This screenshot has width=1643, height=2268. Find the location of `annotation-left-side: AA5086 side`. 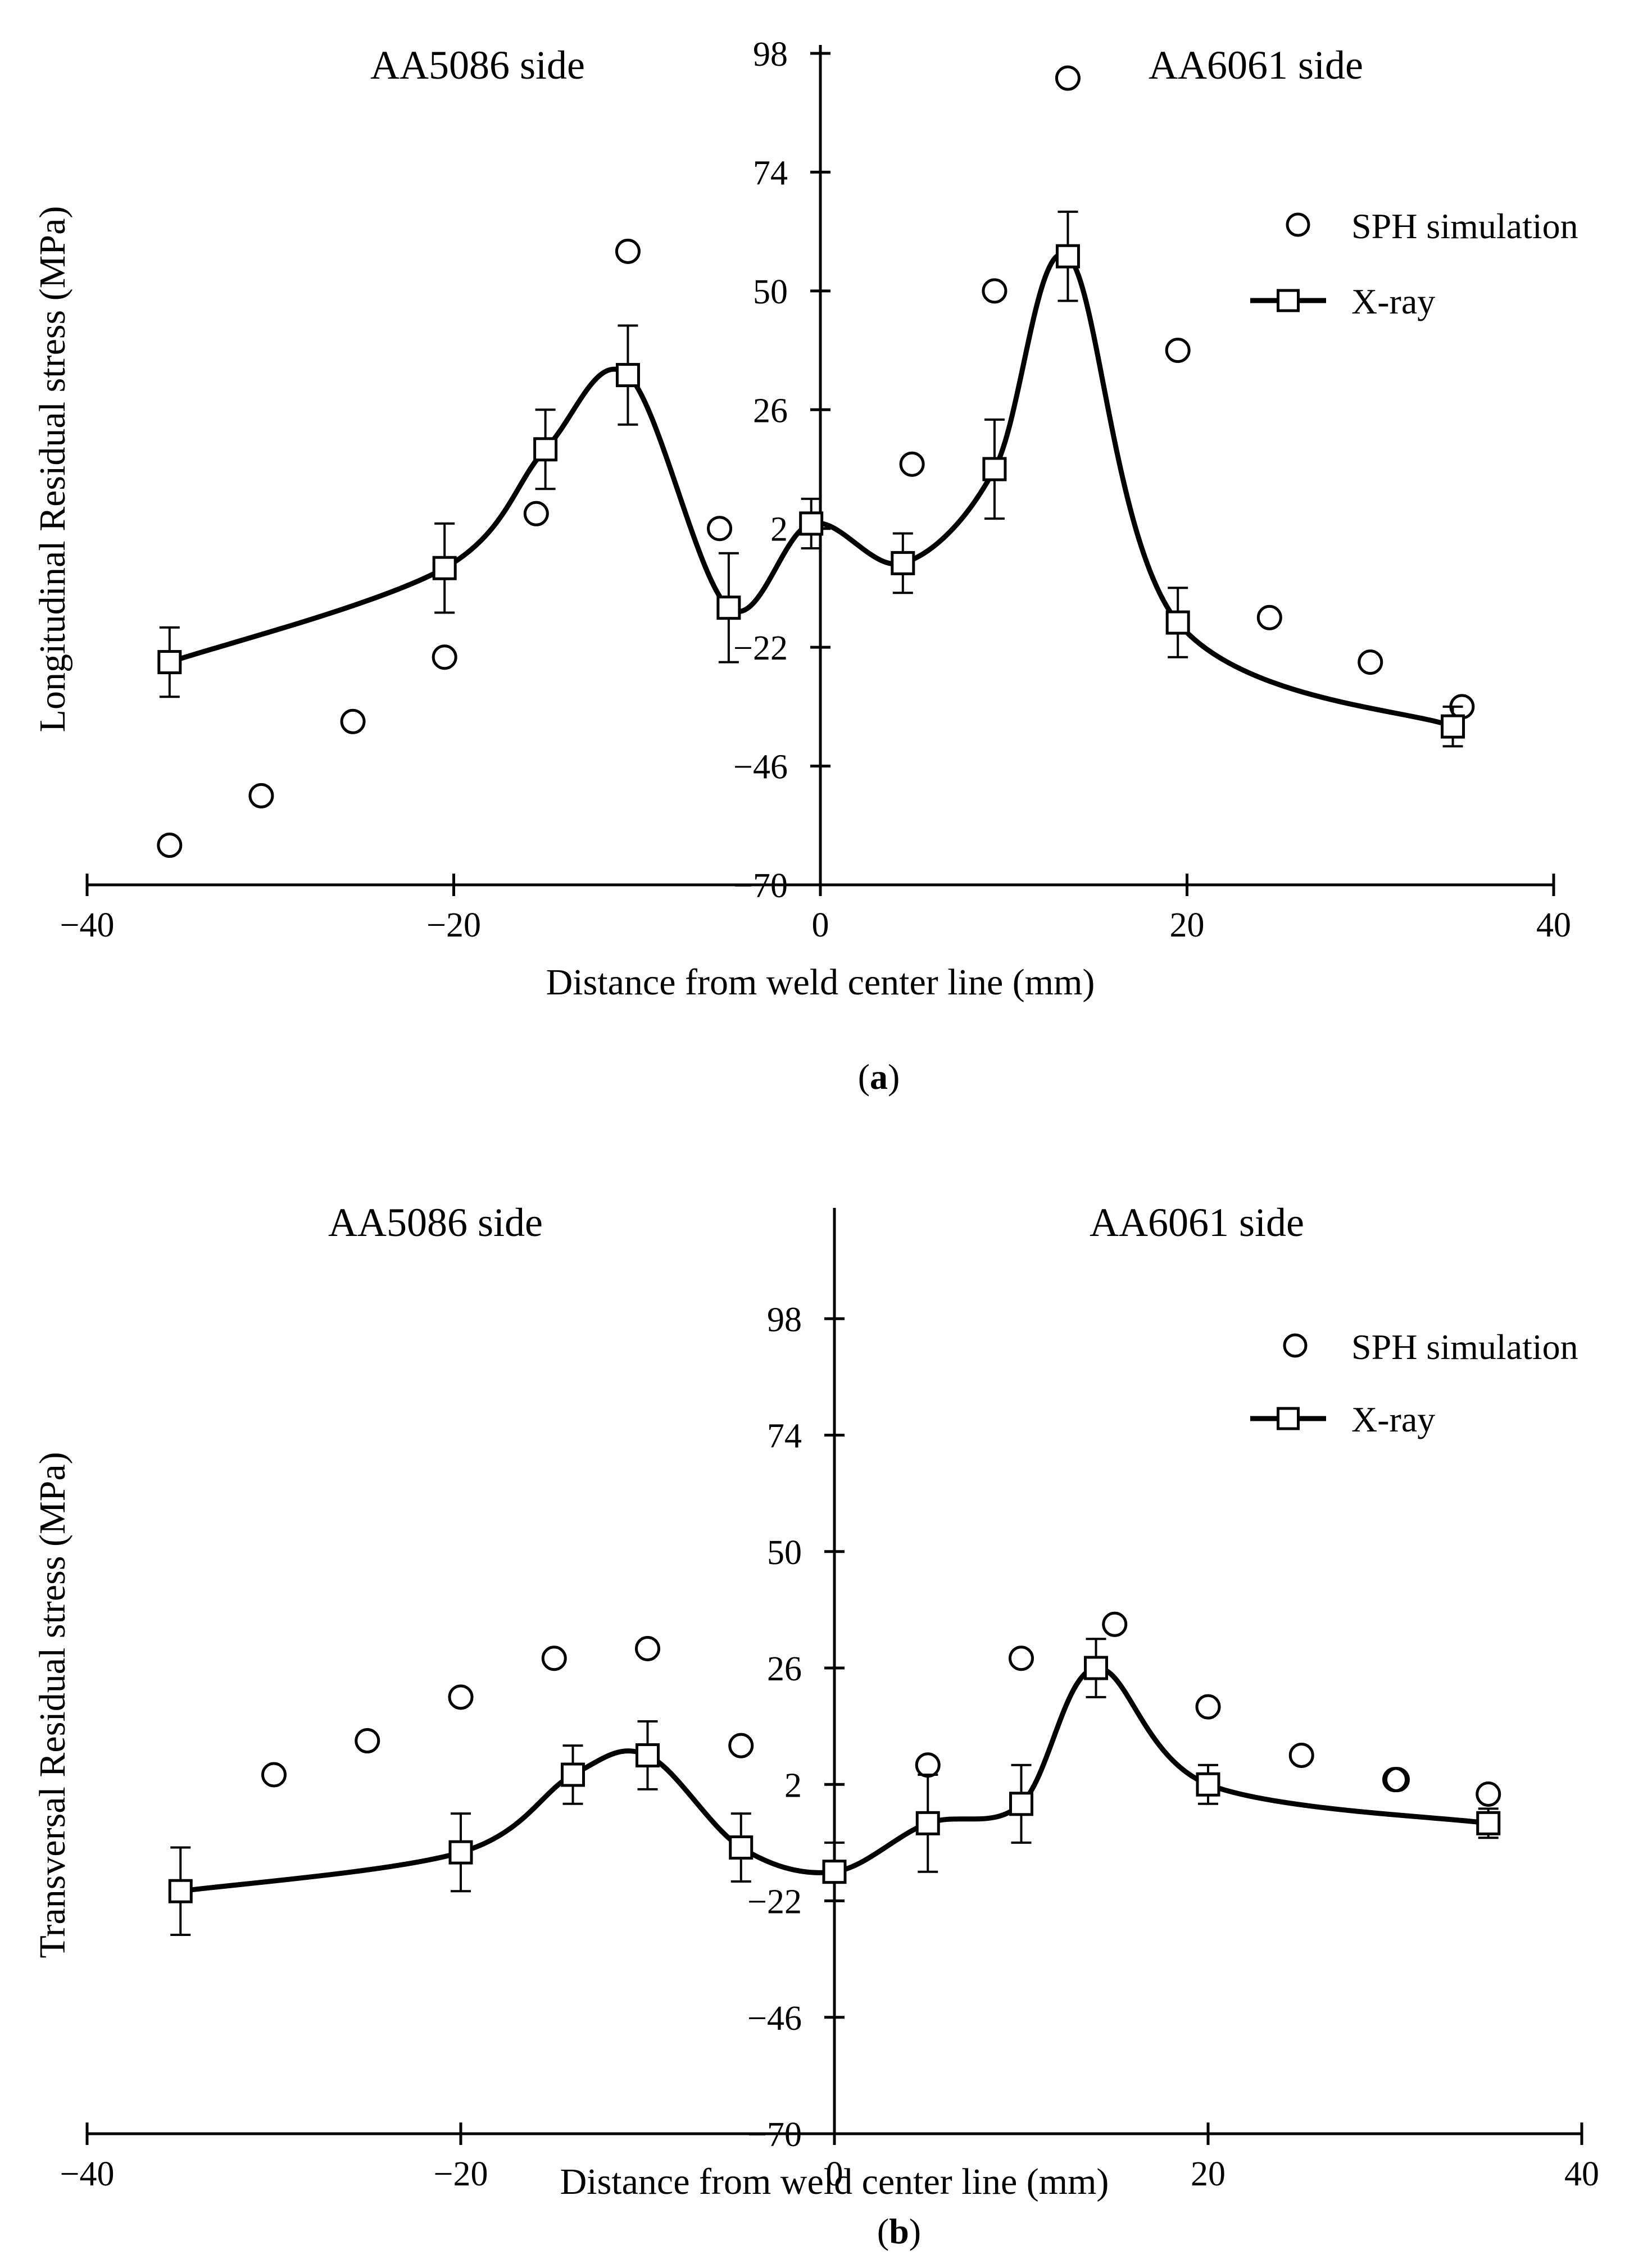

annotation-left-side: AA5086 side is located at coordinates (436, 1222).